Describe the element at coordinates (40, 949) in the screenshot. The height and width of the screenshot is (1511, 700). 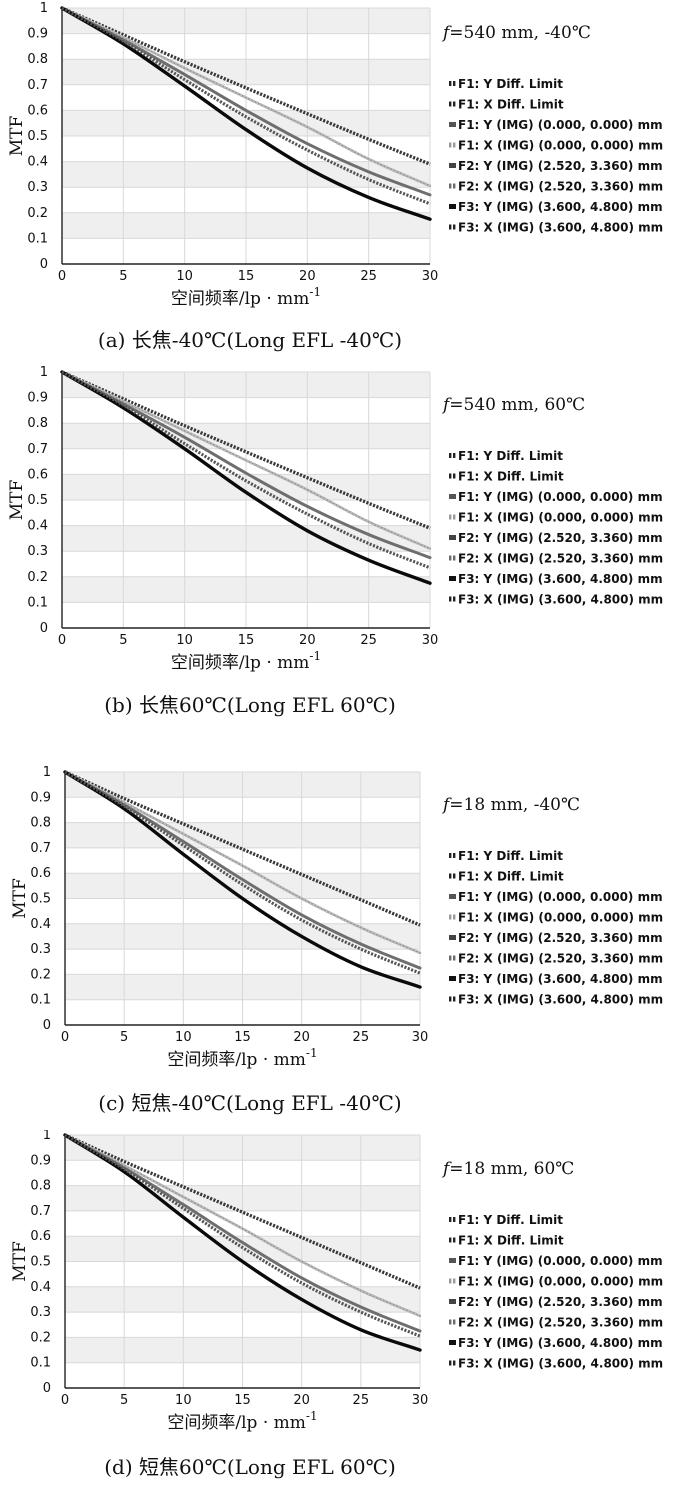
I see `y-tick-label: 0.3` at that location.